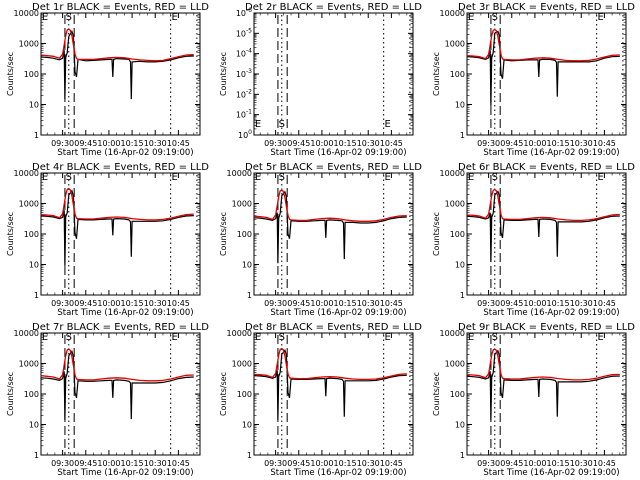  Describe the element at coordinates (117, 365) in the screenshot. I see `series-line-lld` at that location.